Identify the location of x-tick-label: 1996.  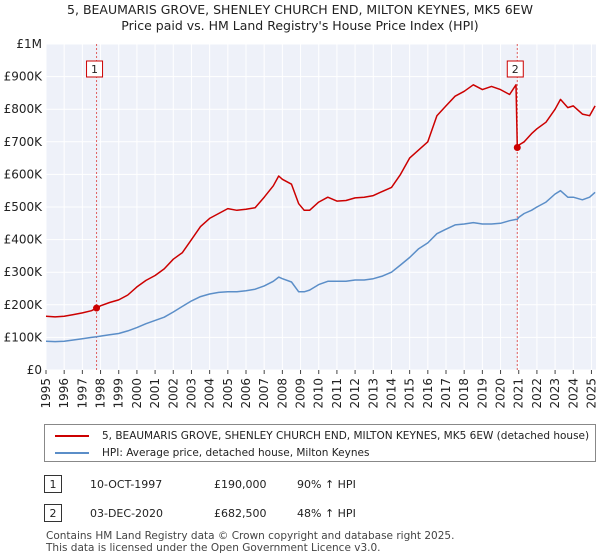
(64, 393).